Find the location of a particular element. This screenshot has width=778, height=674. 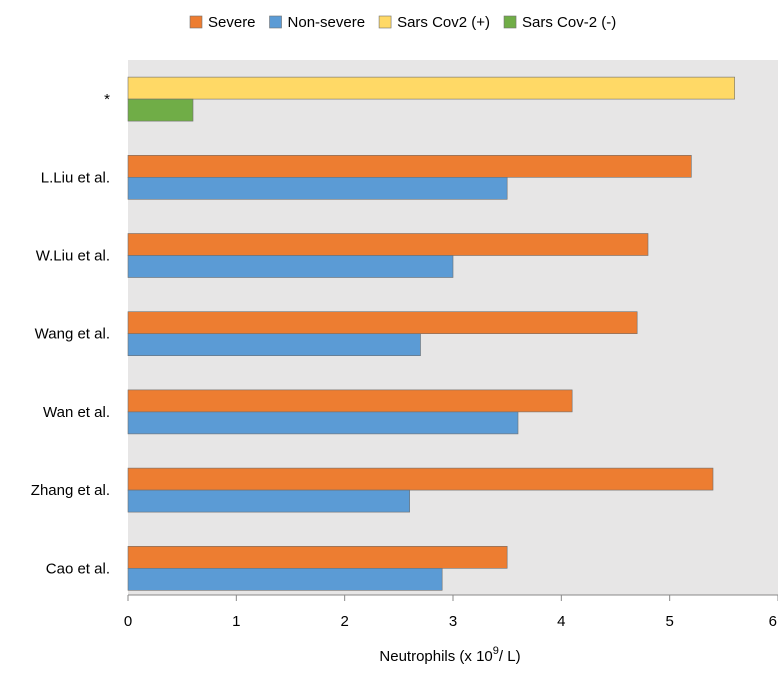

bar-severe-wang-et-al is located at coordinates (382, 323).